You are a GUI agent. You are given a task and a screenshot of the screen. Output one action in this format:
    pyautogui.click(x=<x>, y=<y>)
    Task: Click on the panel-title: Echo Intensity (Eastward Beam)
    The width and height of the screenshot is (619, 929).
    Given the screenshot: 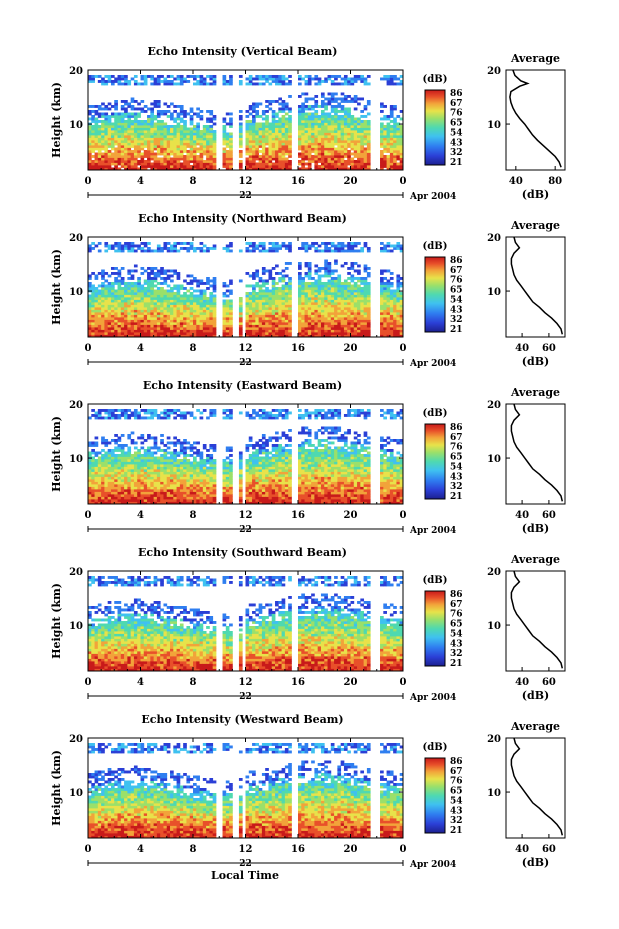 What is the action you would take?
    pyautogui.click(x=242, y=385)
    